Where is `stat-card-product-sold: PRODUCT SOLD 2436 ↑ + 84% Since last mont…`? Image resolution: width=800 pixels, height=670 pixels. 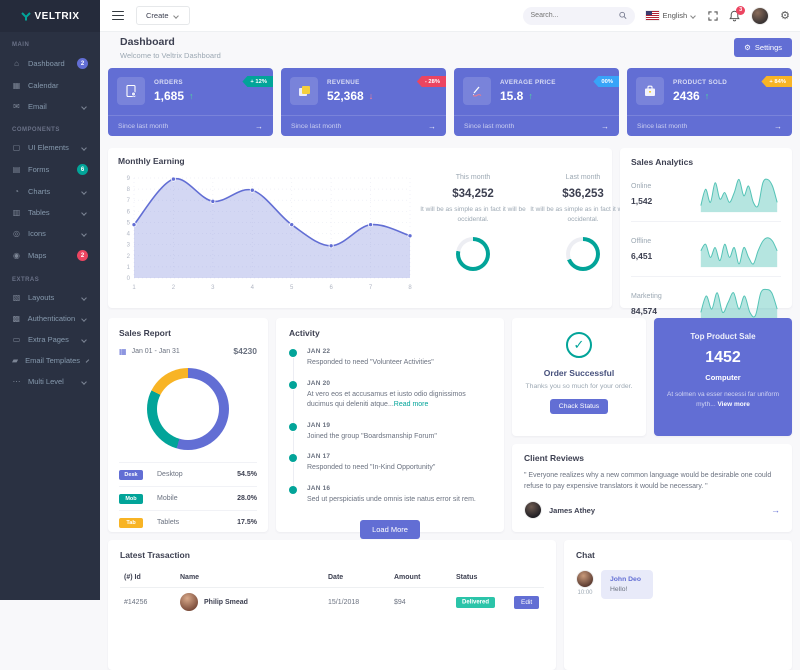 stat-card-product-sold: PRODUCT SOLD 2436 ↑ + 84% Since last mont… is located at coordinates (709, 102).